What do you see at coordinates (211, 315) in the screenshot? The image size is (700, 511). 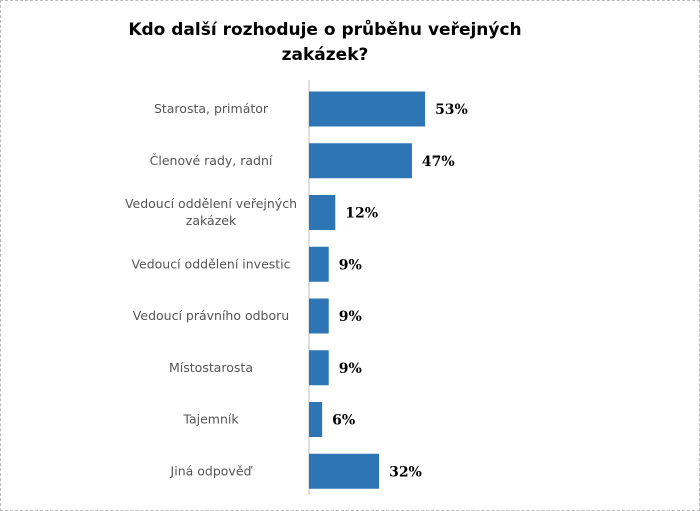 I see `category-label: Vedoucí právního odboru` at bounding box center [211, 315].